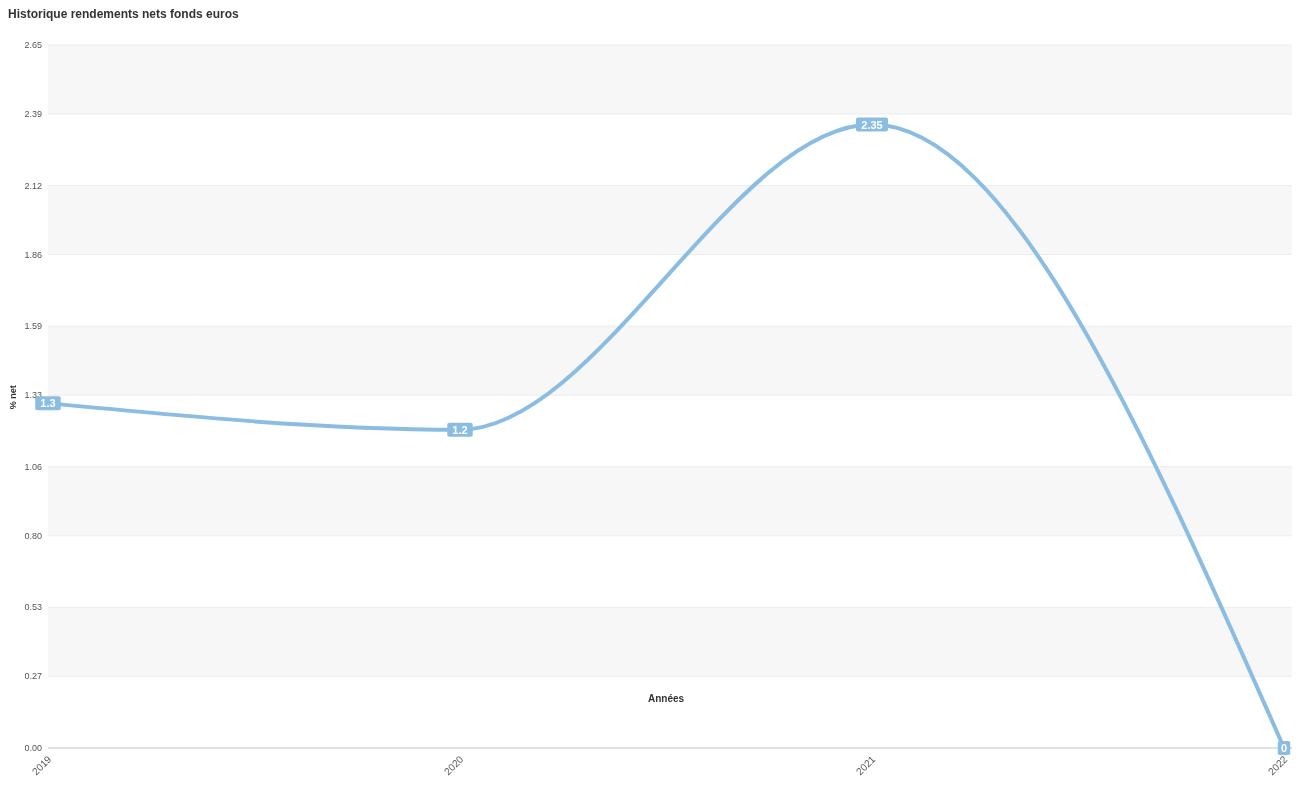 Image resolution: width=1300 pixels, height=807 pixels. I want to click on y-tick-label: 0.53, so click(33, 607).